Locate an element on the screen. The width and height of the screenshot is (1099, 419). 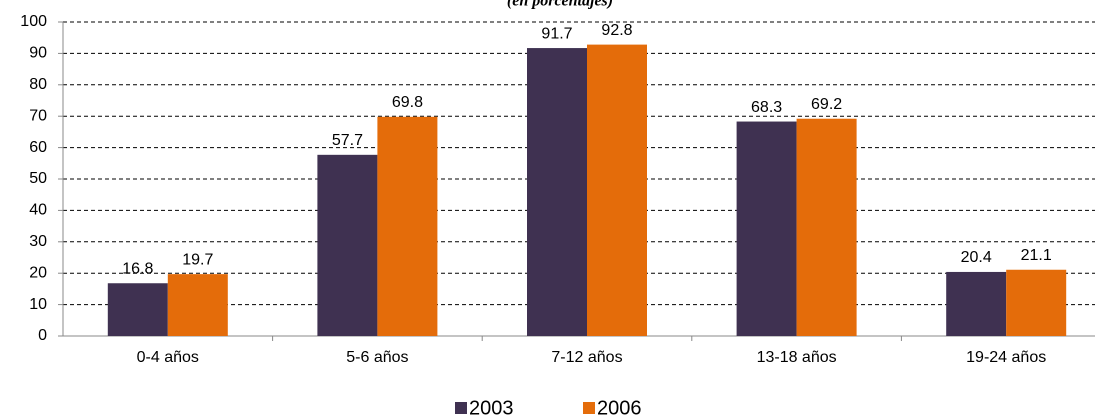
y-tick-label: 60 is located at coordinates (38, 147).